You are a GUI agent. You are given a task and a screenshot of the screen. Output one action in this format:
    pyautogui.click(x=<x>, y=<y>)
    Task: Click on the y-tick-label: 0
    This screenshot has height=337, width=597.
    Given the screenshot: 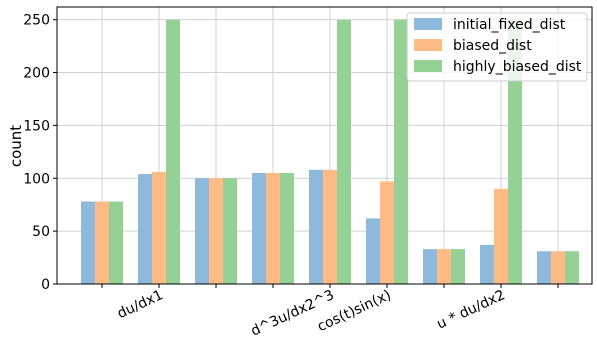 What is the action you would take?
    pyautogui.click(x=45, y=285)
    